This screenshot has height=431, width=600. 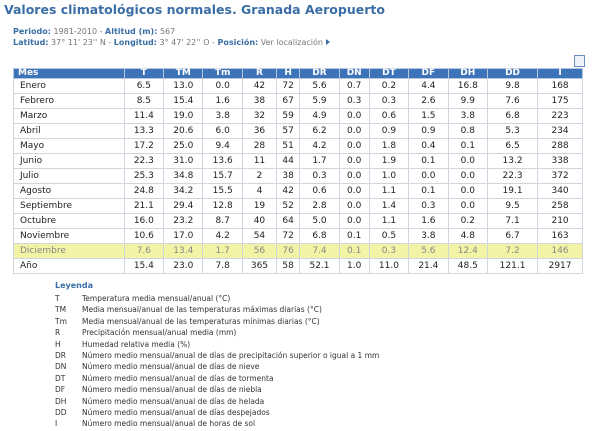 What do you see at coordinates (319, 131) in the screenshot?
I see `cell: 6.2` at bounding box center [319, 131].